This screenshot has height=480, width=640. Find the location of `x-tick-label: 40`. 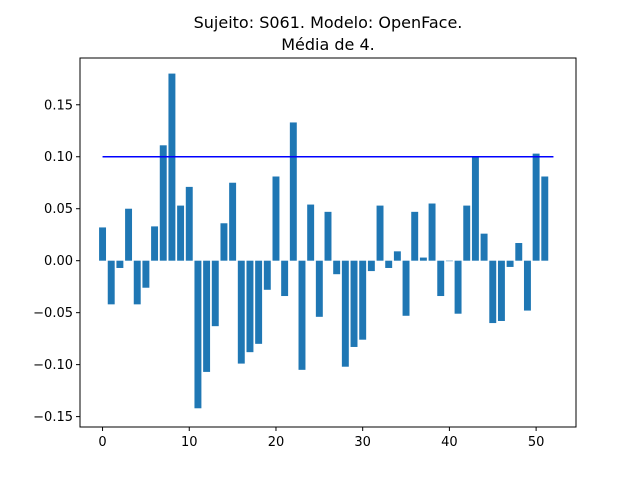

x-tick-label: 40 is located at coordinates (449, 442).